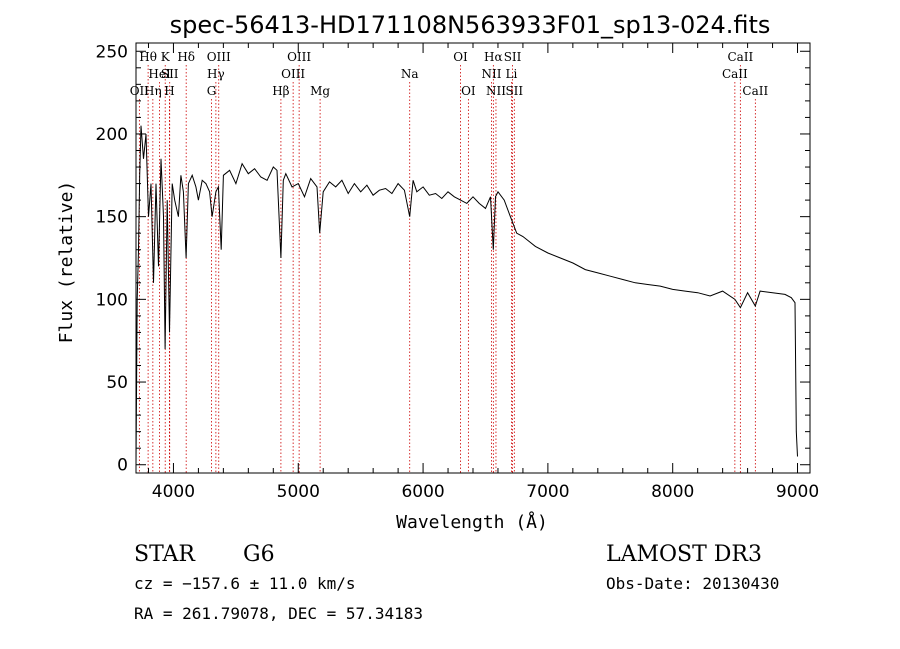  What do you see at coordinates (212, 91) in the screenshot?
I see `line-label-10: G` at bounding box center [212, 91].